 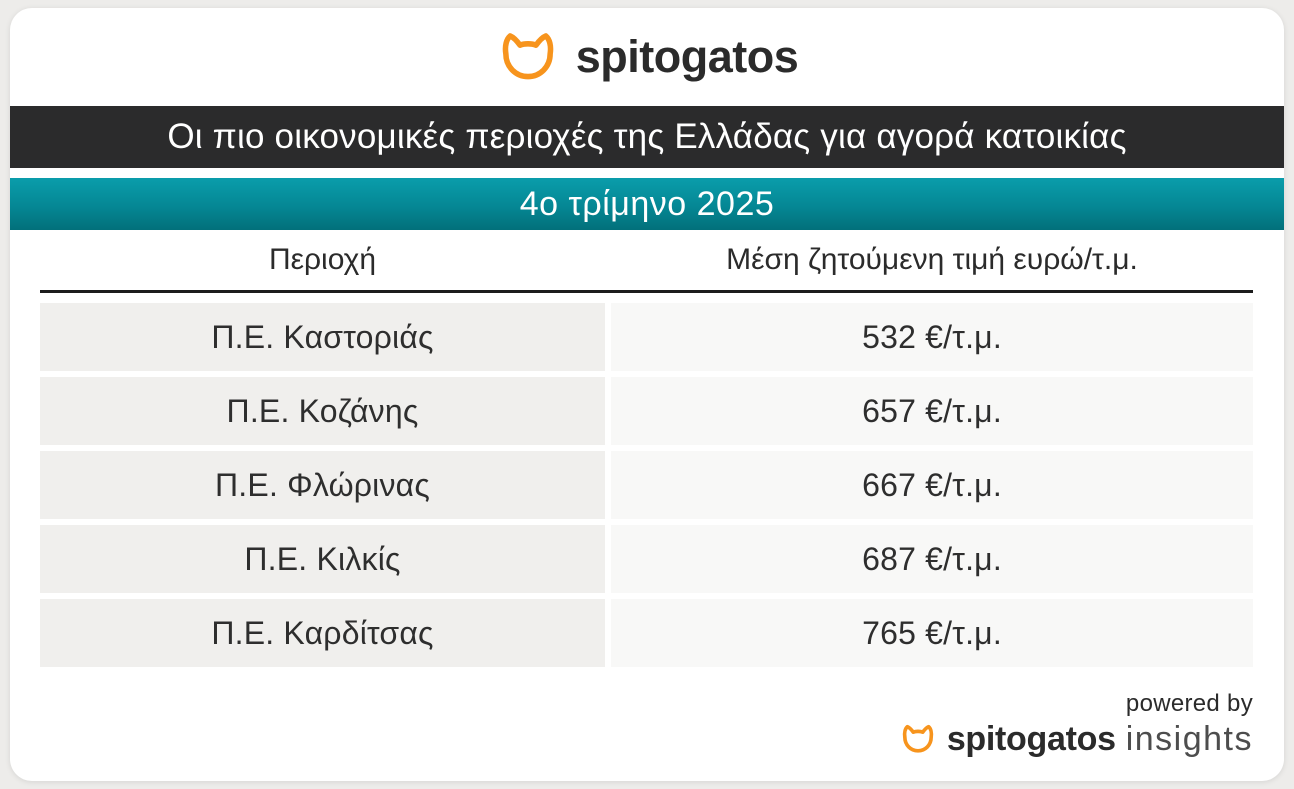 I want to click on table-row: Π.Ε. Φλώρινας 667 €/τ.μ., so click(x=646, y=485).